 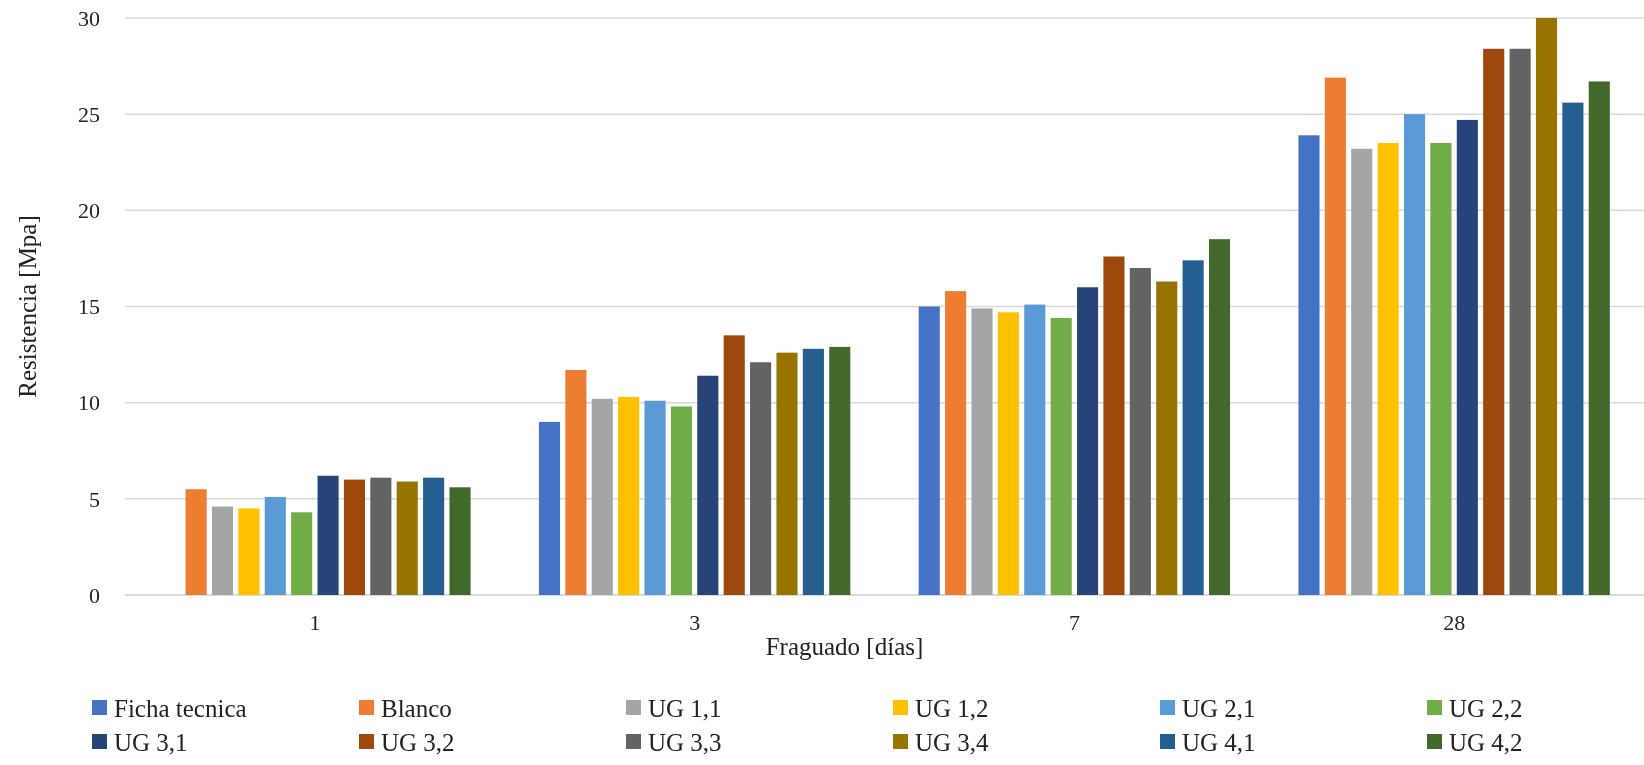 I want to click on x-tick-label: 3, so click(x=695, y=622).